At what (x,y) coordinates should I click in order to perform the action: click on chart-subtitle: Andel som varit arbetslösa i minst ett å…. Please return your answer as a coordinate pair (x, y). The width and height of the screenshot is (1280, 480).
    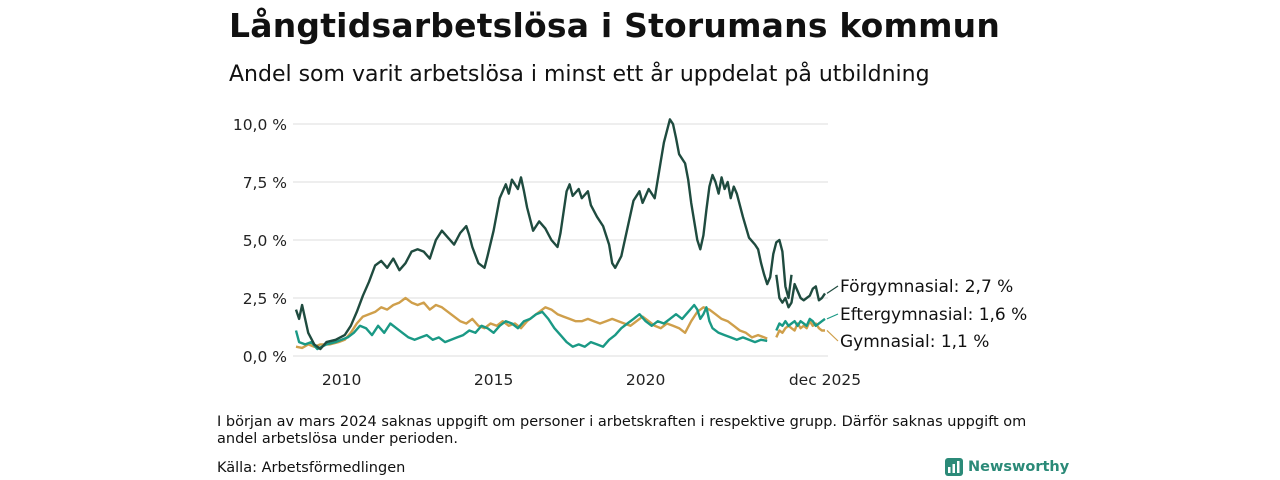
    Looking at the image, I should click on (579, 74).